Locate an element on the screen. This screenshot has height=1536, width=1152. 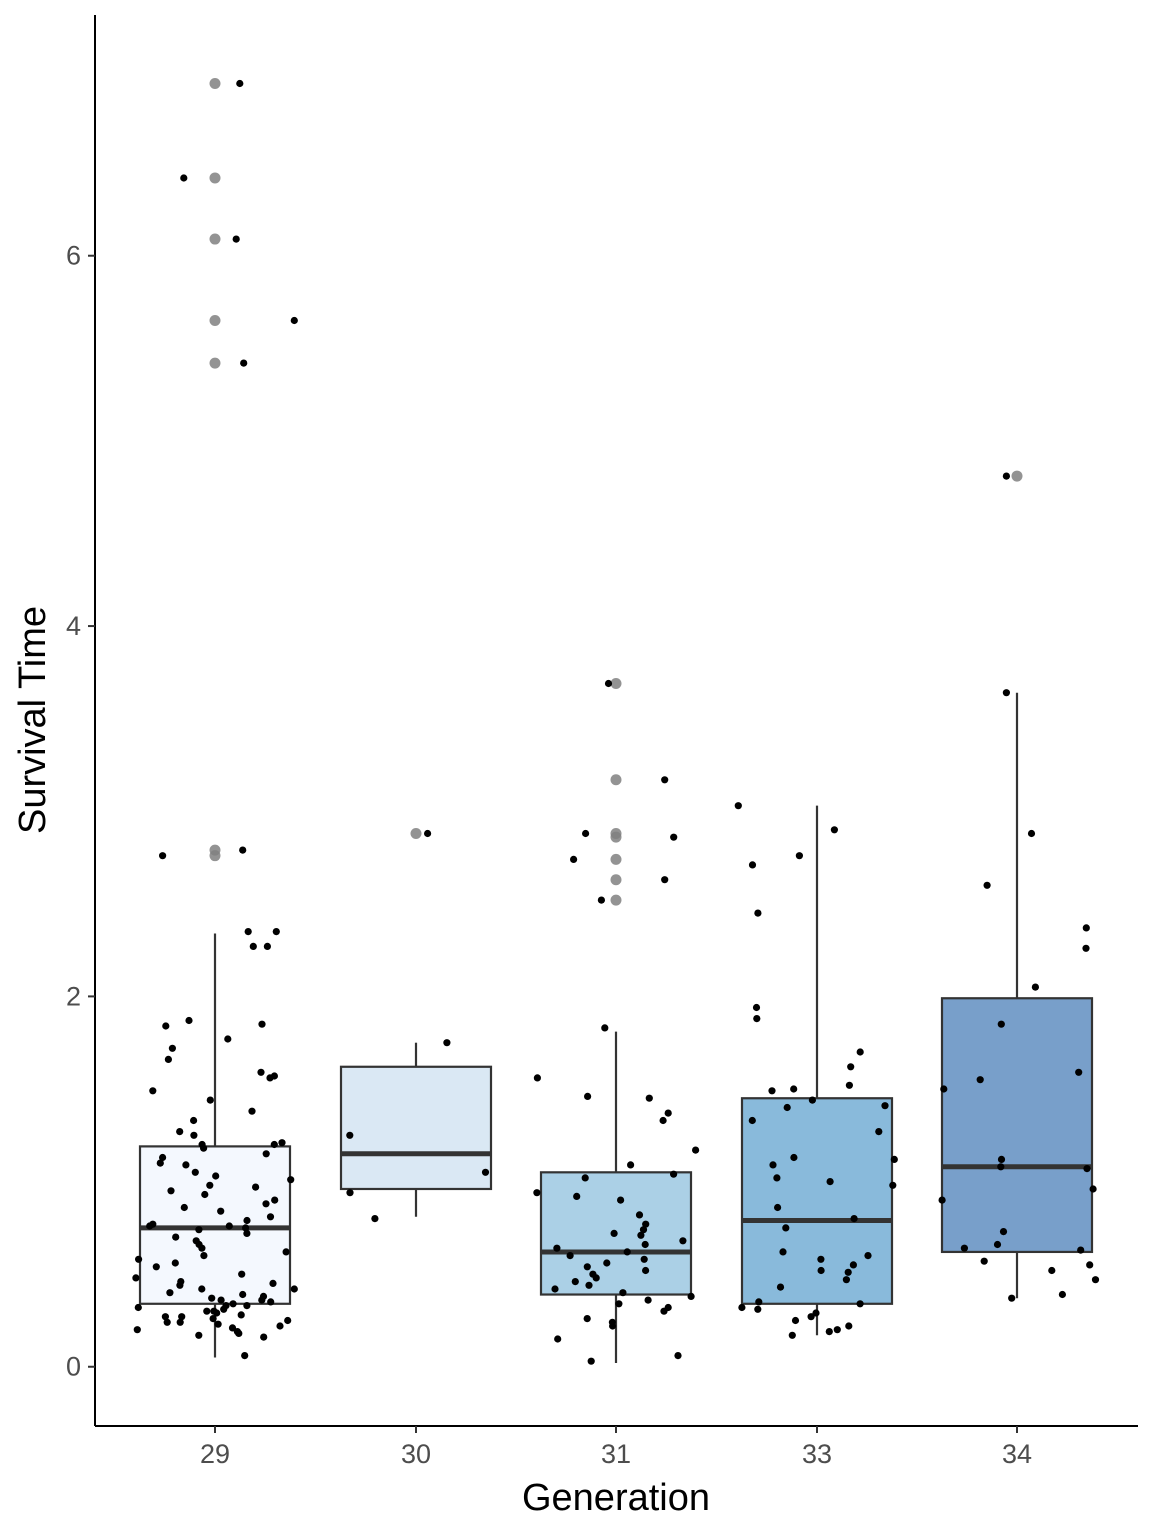
y-tick-label: 6 is located at coordinates (73, 256).